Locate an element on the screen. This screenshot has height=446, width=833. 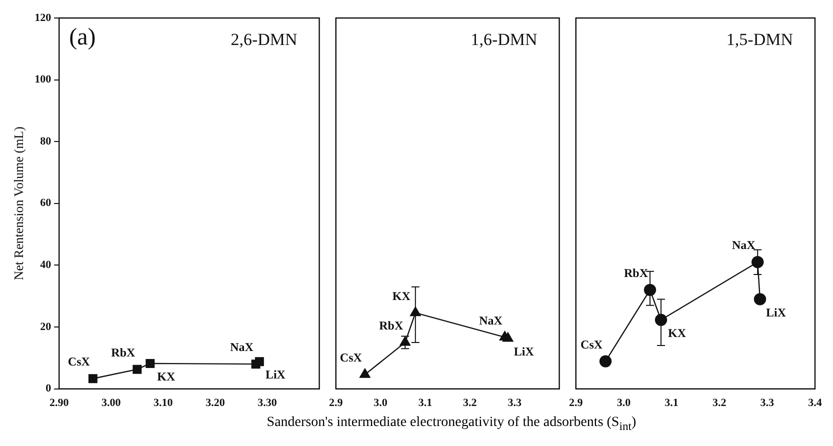
y-tick-label: 0 is located at coordinates (49, 388).